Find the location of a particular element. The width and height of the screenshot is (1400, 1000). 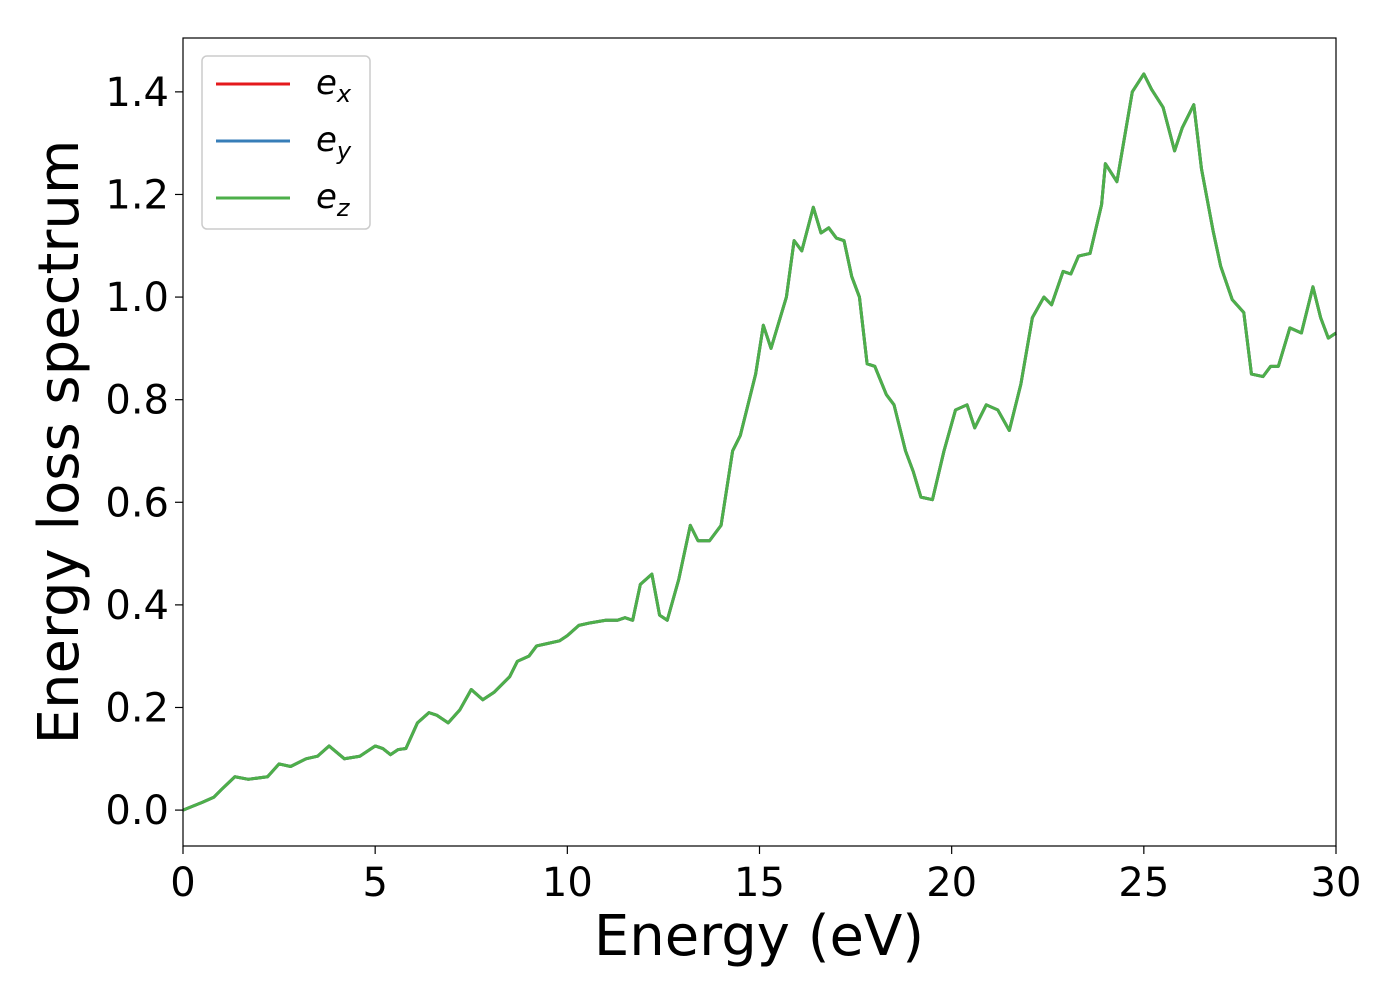

y-tick-label: 0.0 is located at coordinates (137, 811).